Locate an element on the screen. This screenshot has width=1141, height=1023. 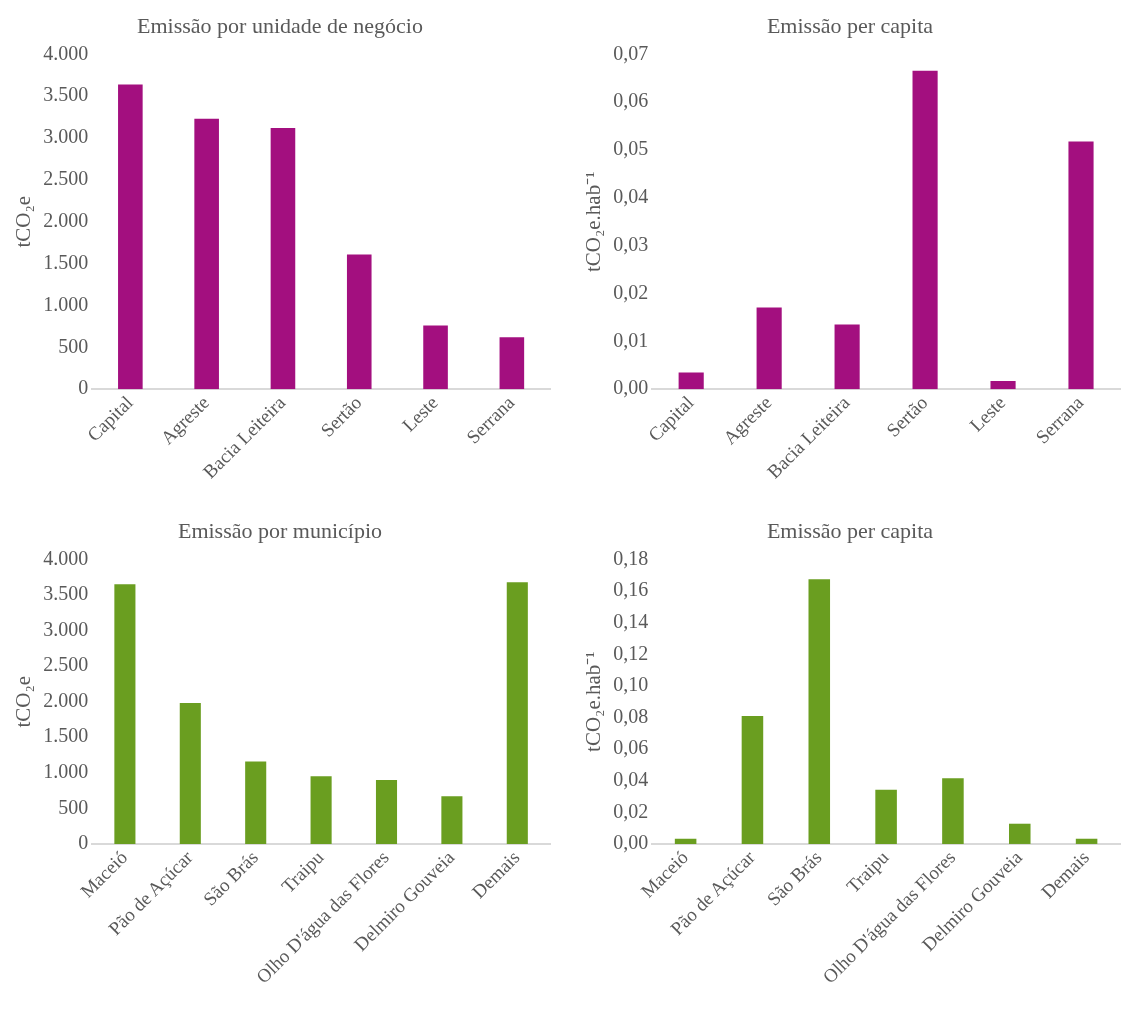
y-tick-label: 0,08 is located at coordinates (631, 715).